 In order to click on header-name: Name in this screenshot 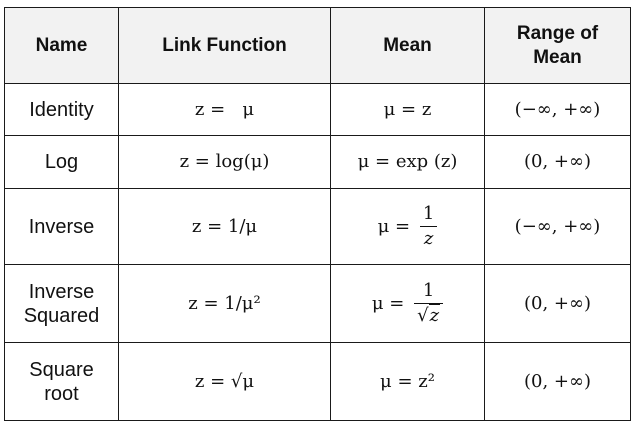, I will do `click(61, 45)`.